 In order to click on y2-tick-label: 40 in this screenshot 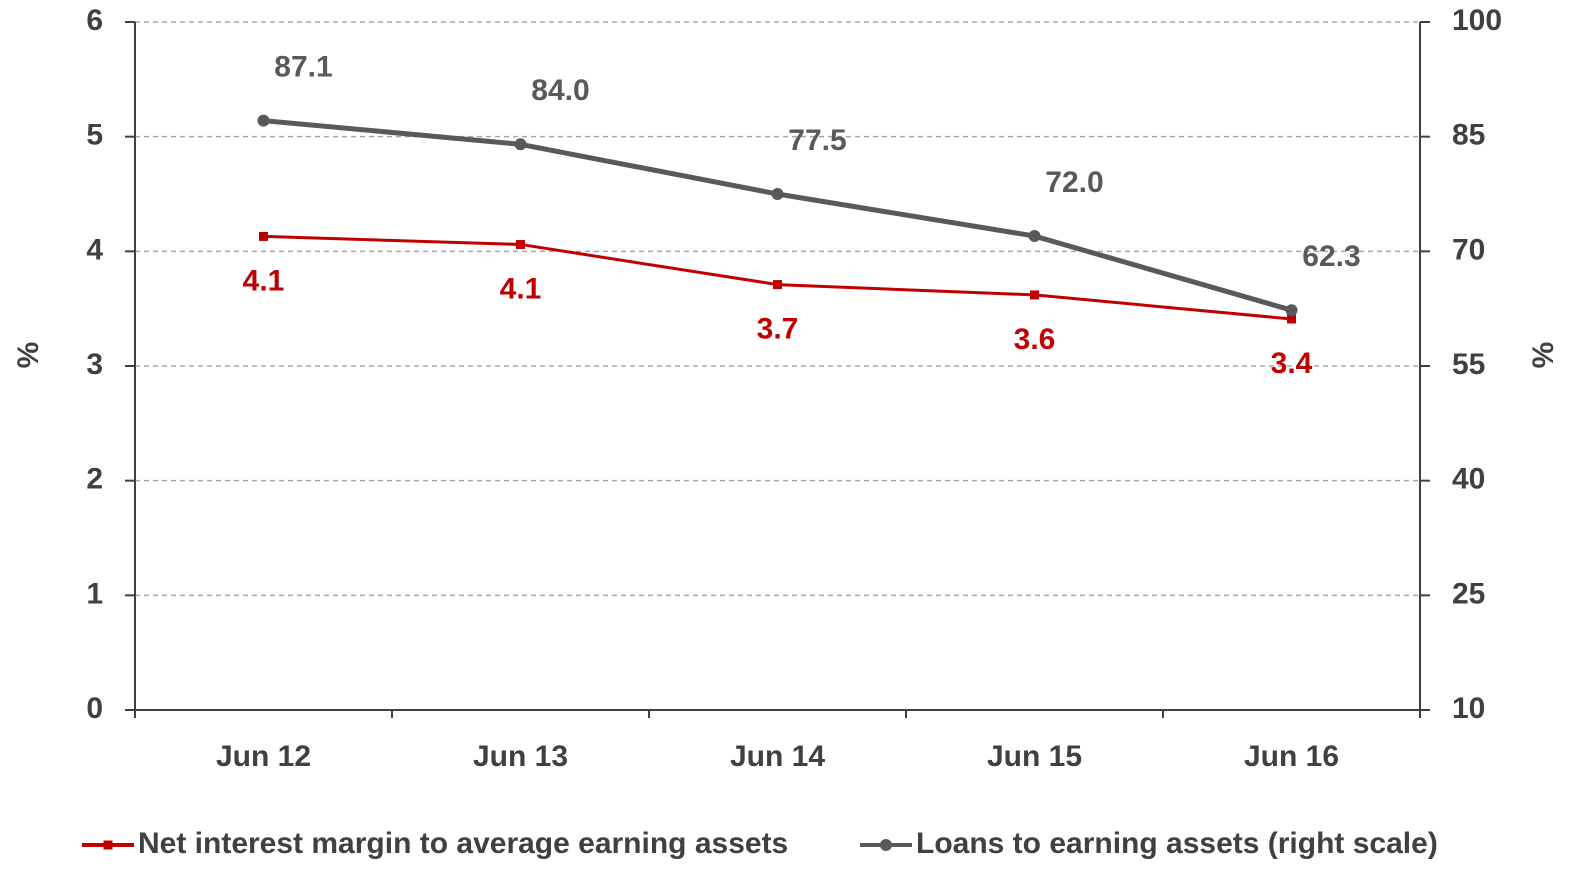, I will do `click(1468, 479)`.